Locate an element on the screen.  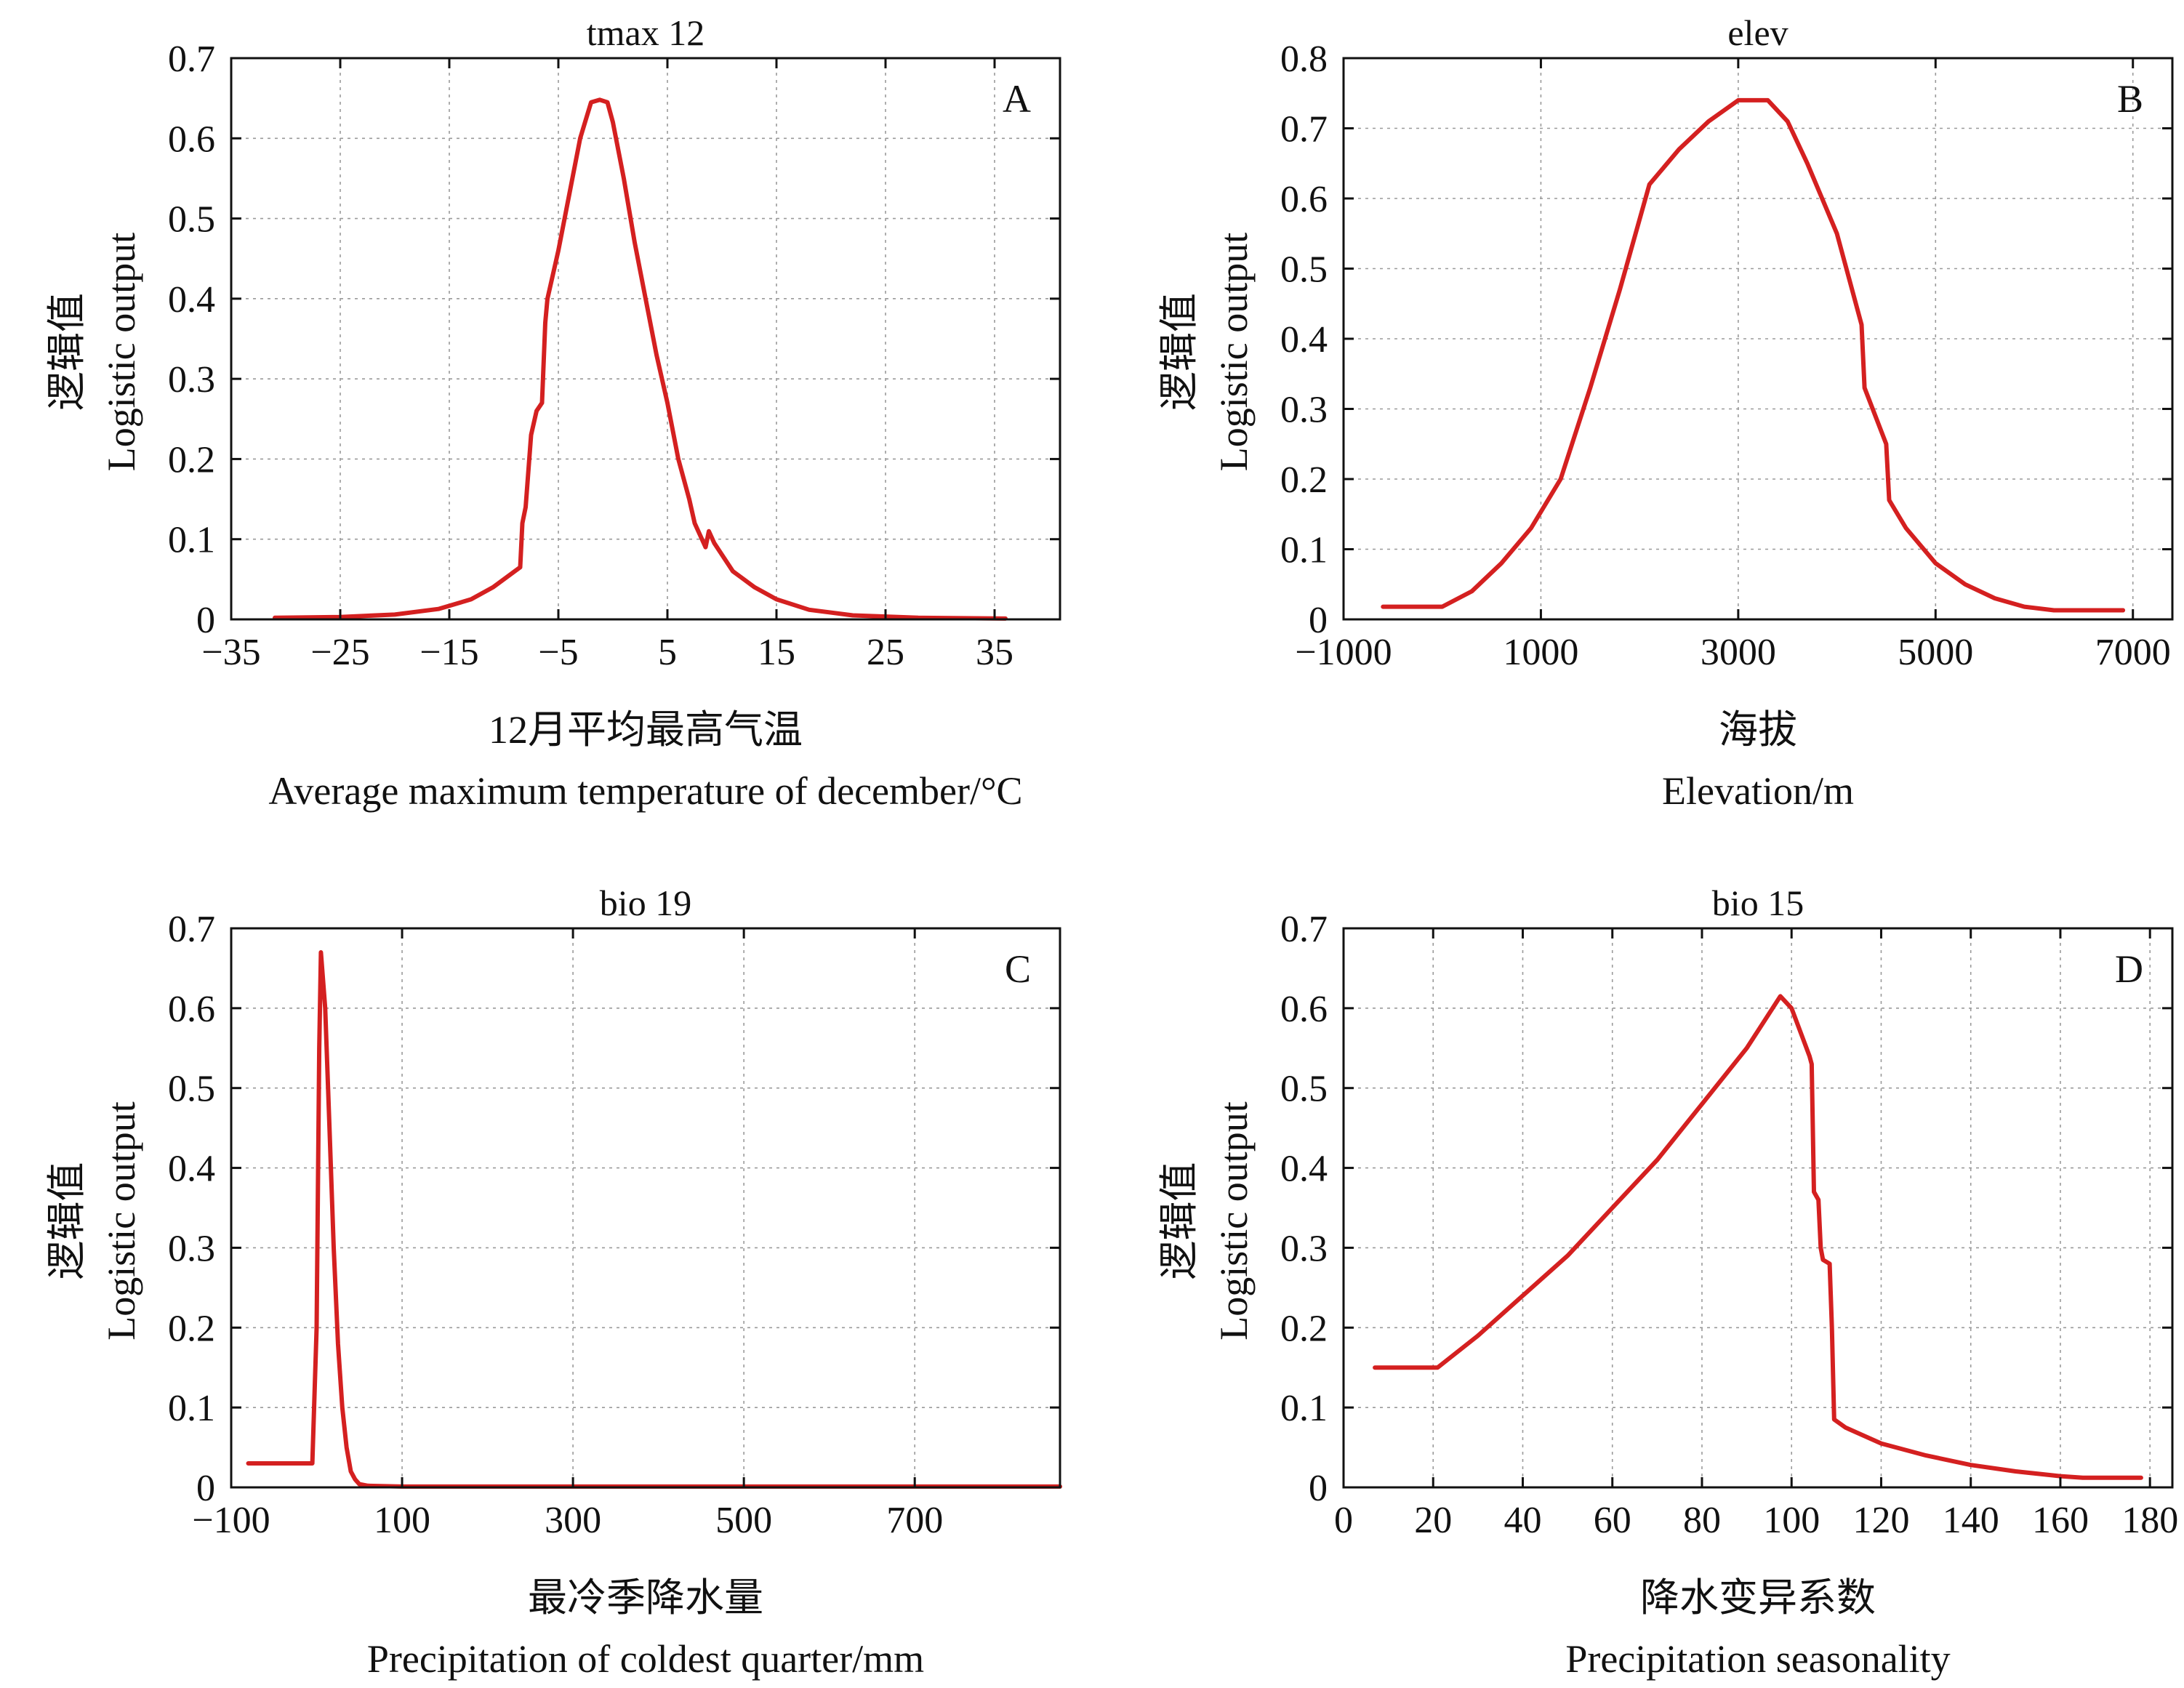
x-tick-label: −25 is located at coordinates (339, 652).